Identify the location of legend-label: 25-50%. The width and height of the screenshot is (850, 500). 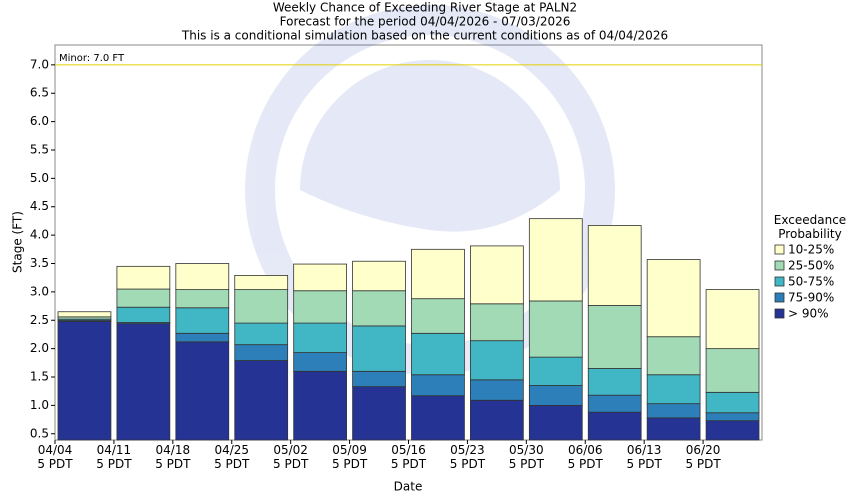
(811, 266).